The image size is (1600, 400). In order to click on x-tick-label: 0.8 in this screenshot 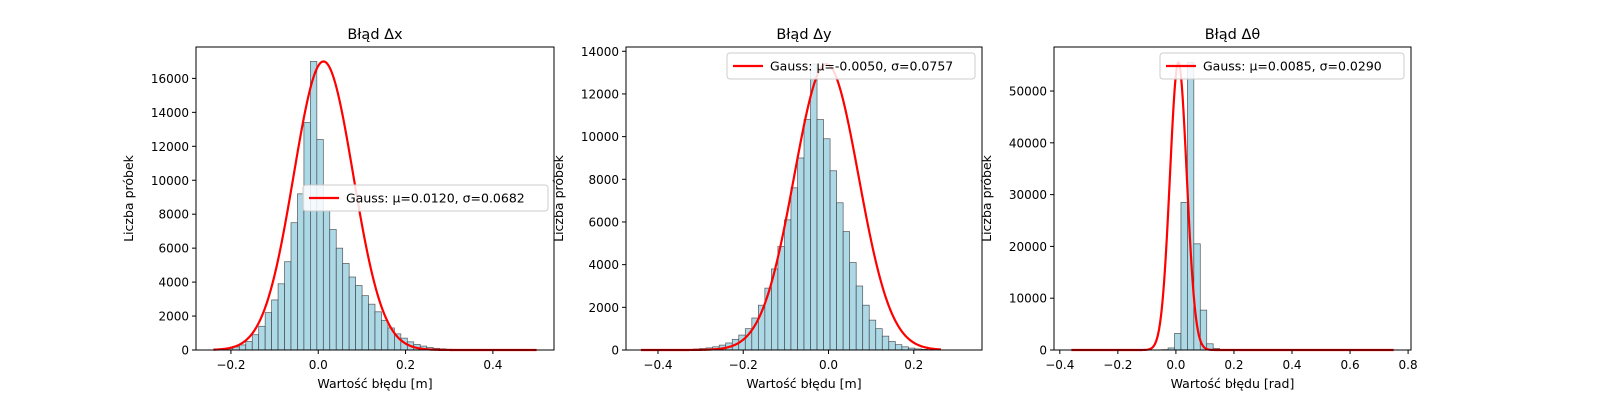, I will do `click(1408, 365)`.